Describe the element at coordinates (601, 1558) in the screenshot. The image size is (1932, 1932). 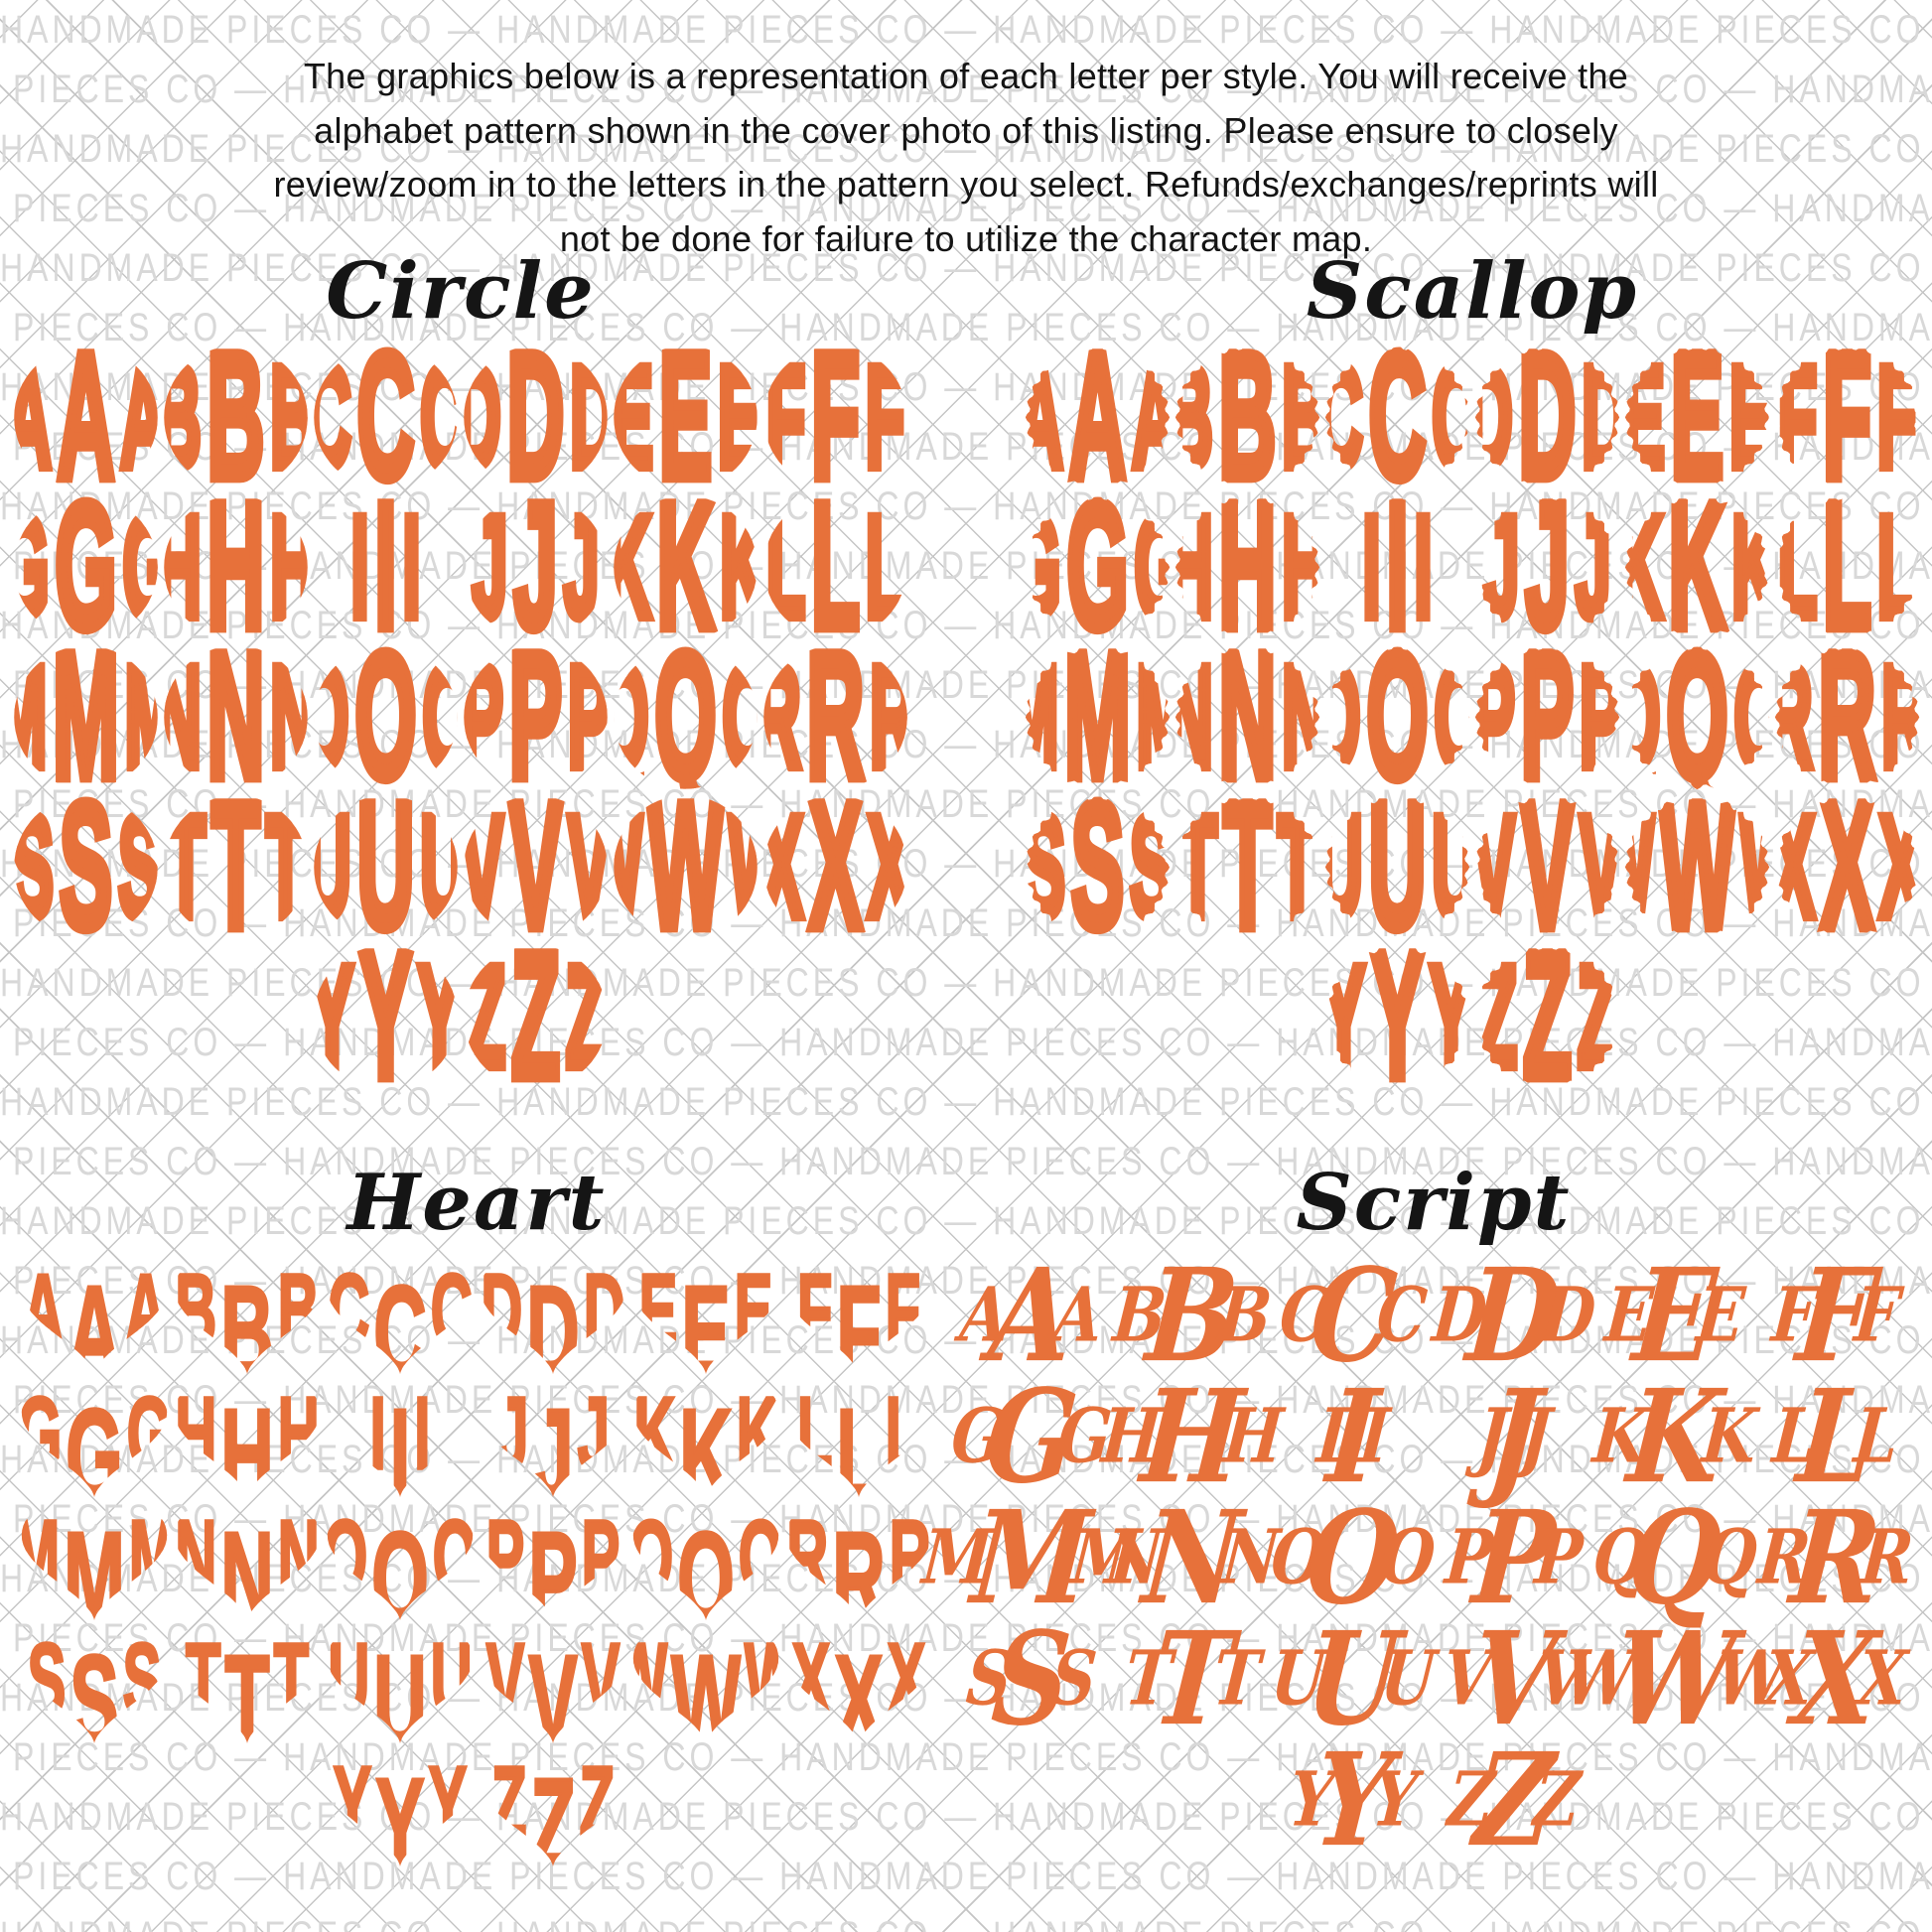
I see `monogram-letter: P` at that location.